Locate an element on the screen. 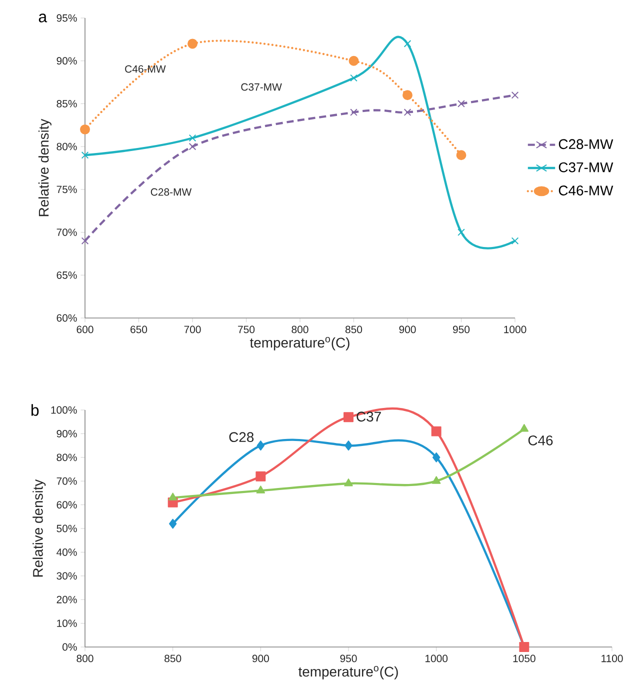 This screenshot has height=692, width=644. y-tick-label: 30% is located at coordinates (66, 576).